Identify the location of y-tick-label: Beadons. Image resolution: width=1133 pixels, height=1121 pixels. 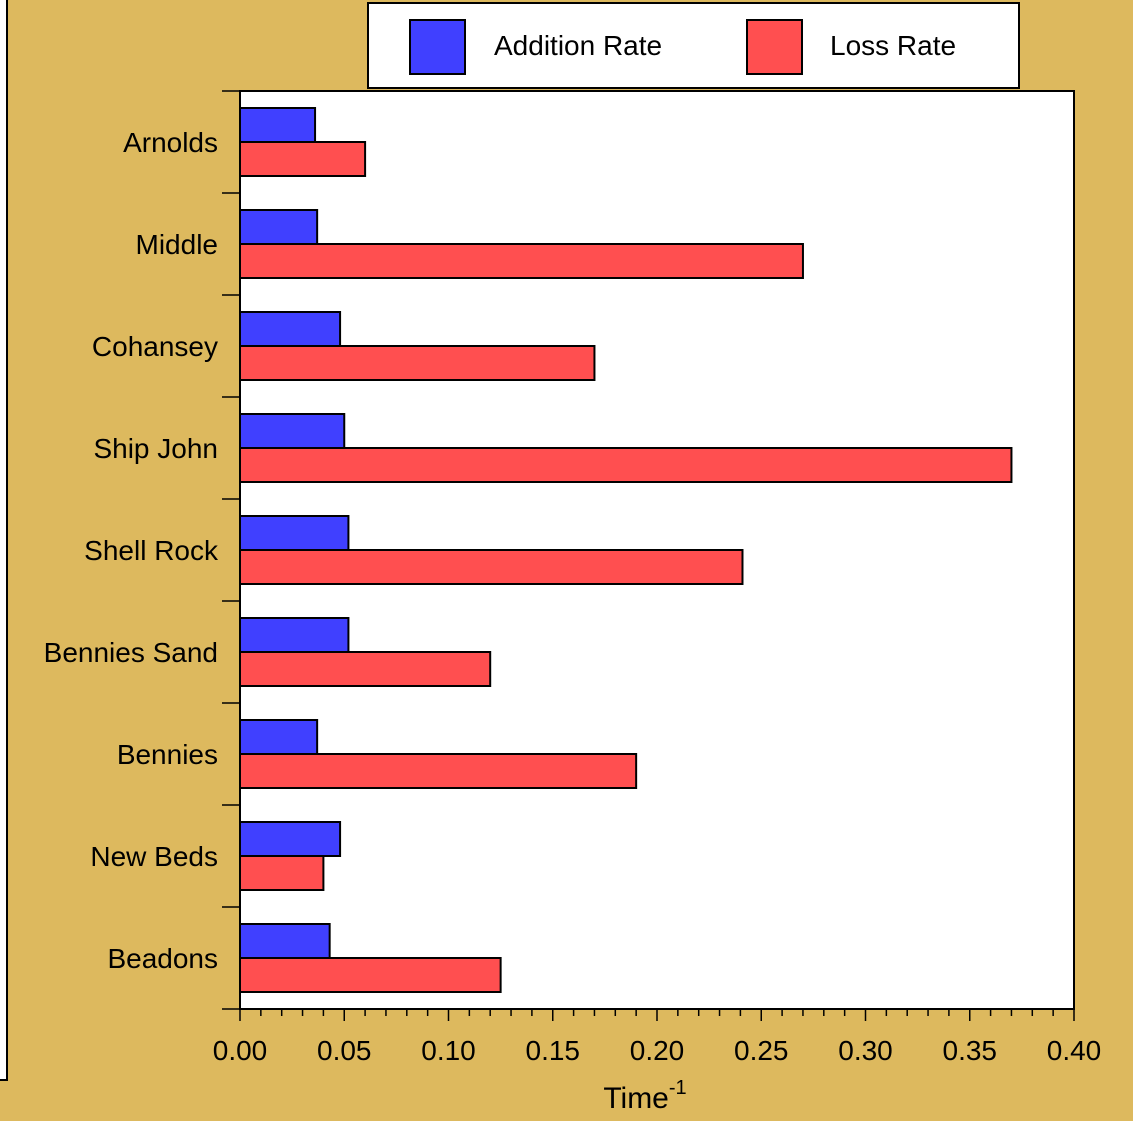
(162, 958).